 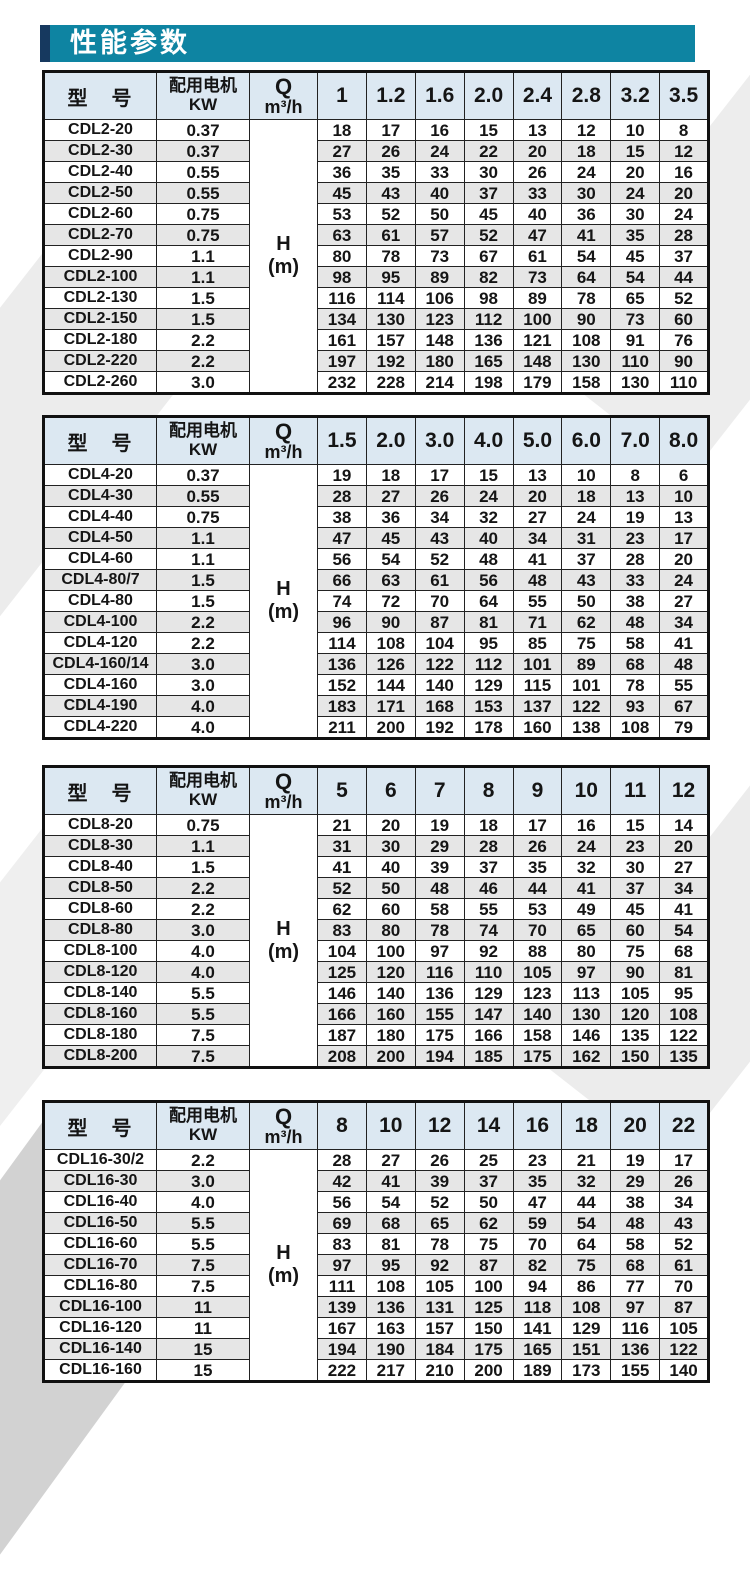 What do you see at coordinates (100, 1244) in the screenshot?
I see `model-cell: CDL16-60` at bounding box center [100, 1244].